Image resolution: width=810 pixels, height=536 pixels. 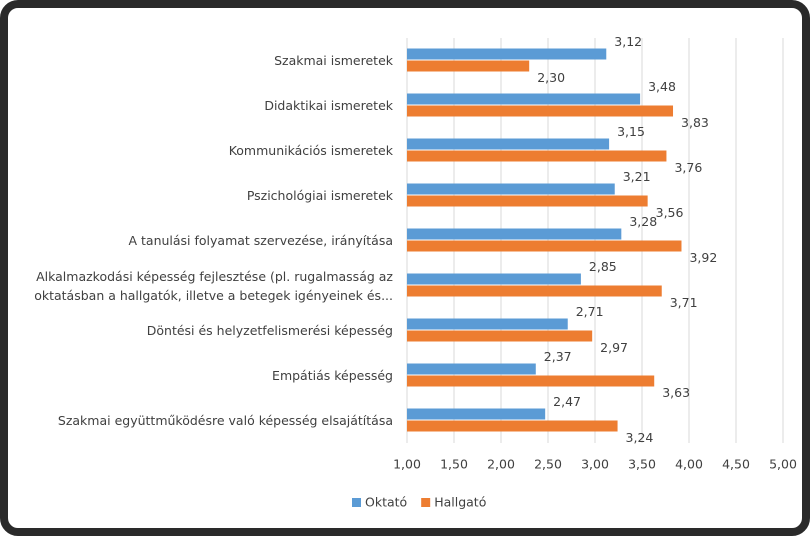 What do you see at coordinates (310, 150) in the screenshot?
I see `category-label: Kommunikációs ismeretek` at bounding box center [310, 150].